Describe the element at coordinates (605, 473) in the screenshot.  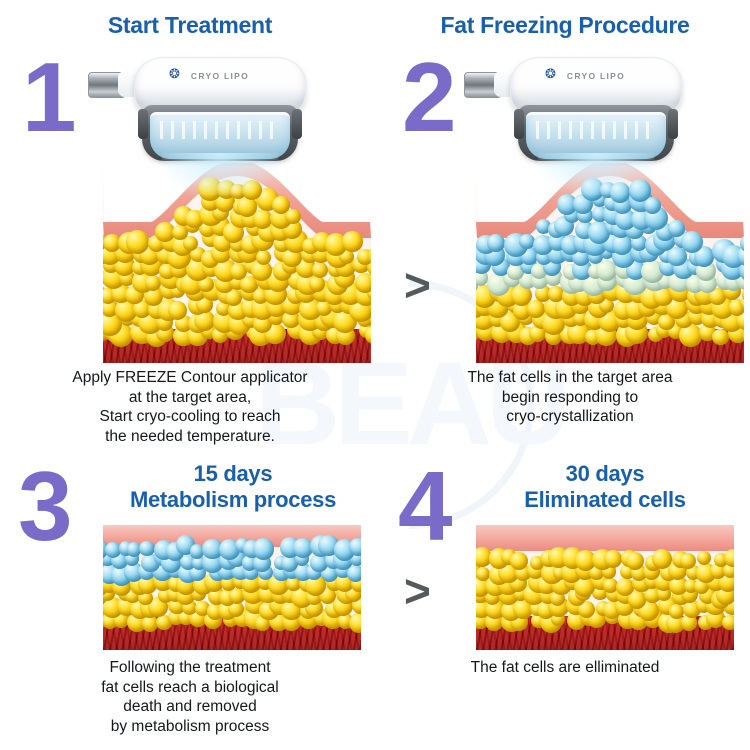
I see `panel-4-title: 30 days` at that location.